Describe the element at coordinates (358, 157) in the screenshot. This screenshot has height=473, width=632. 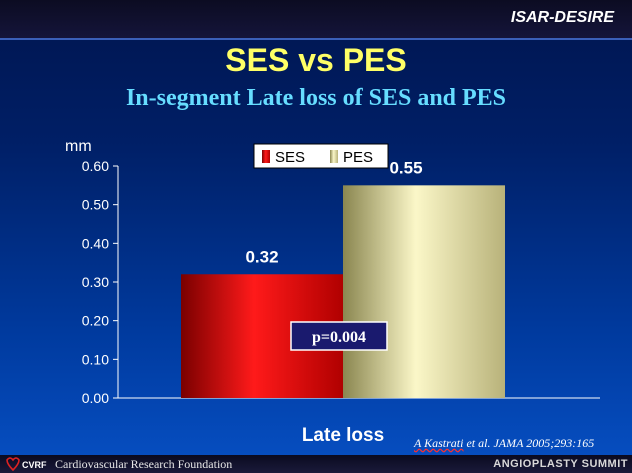
I see `legend-label-pes: PES` at that location.